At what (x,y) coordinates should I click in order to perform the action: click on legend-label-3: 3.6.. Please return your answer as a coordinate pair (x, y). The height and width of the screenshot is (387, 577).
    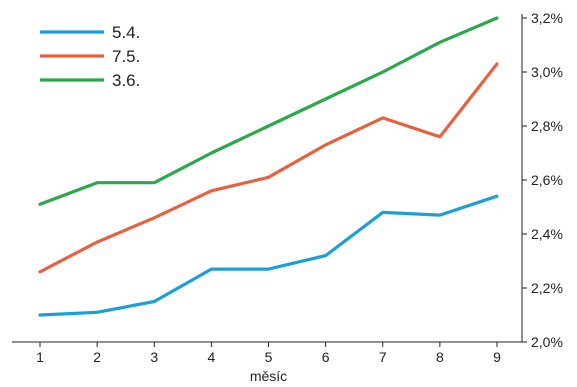
    Looking at the image, I should click on (126, 80).